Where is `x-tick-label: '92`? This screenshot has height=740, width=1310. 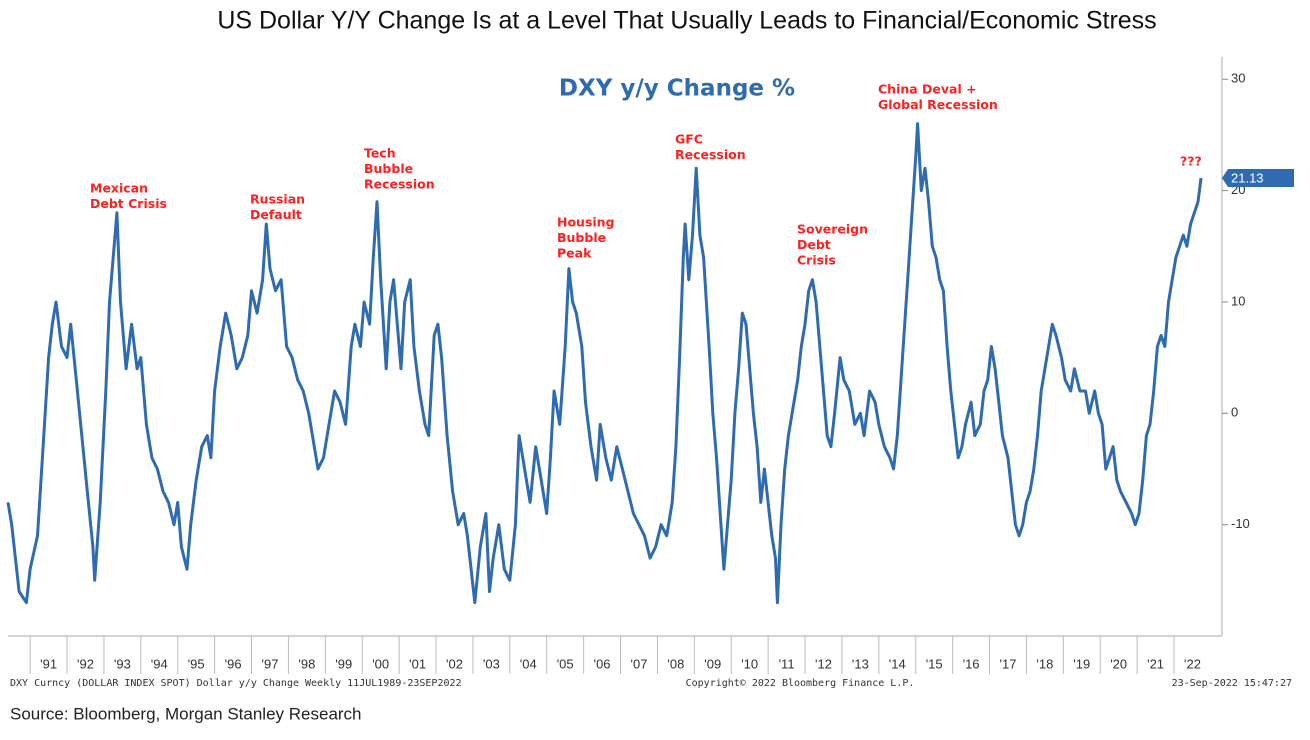
x-tick-label: '92 is located at coordinates (85, 663).